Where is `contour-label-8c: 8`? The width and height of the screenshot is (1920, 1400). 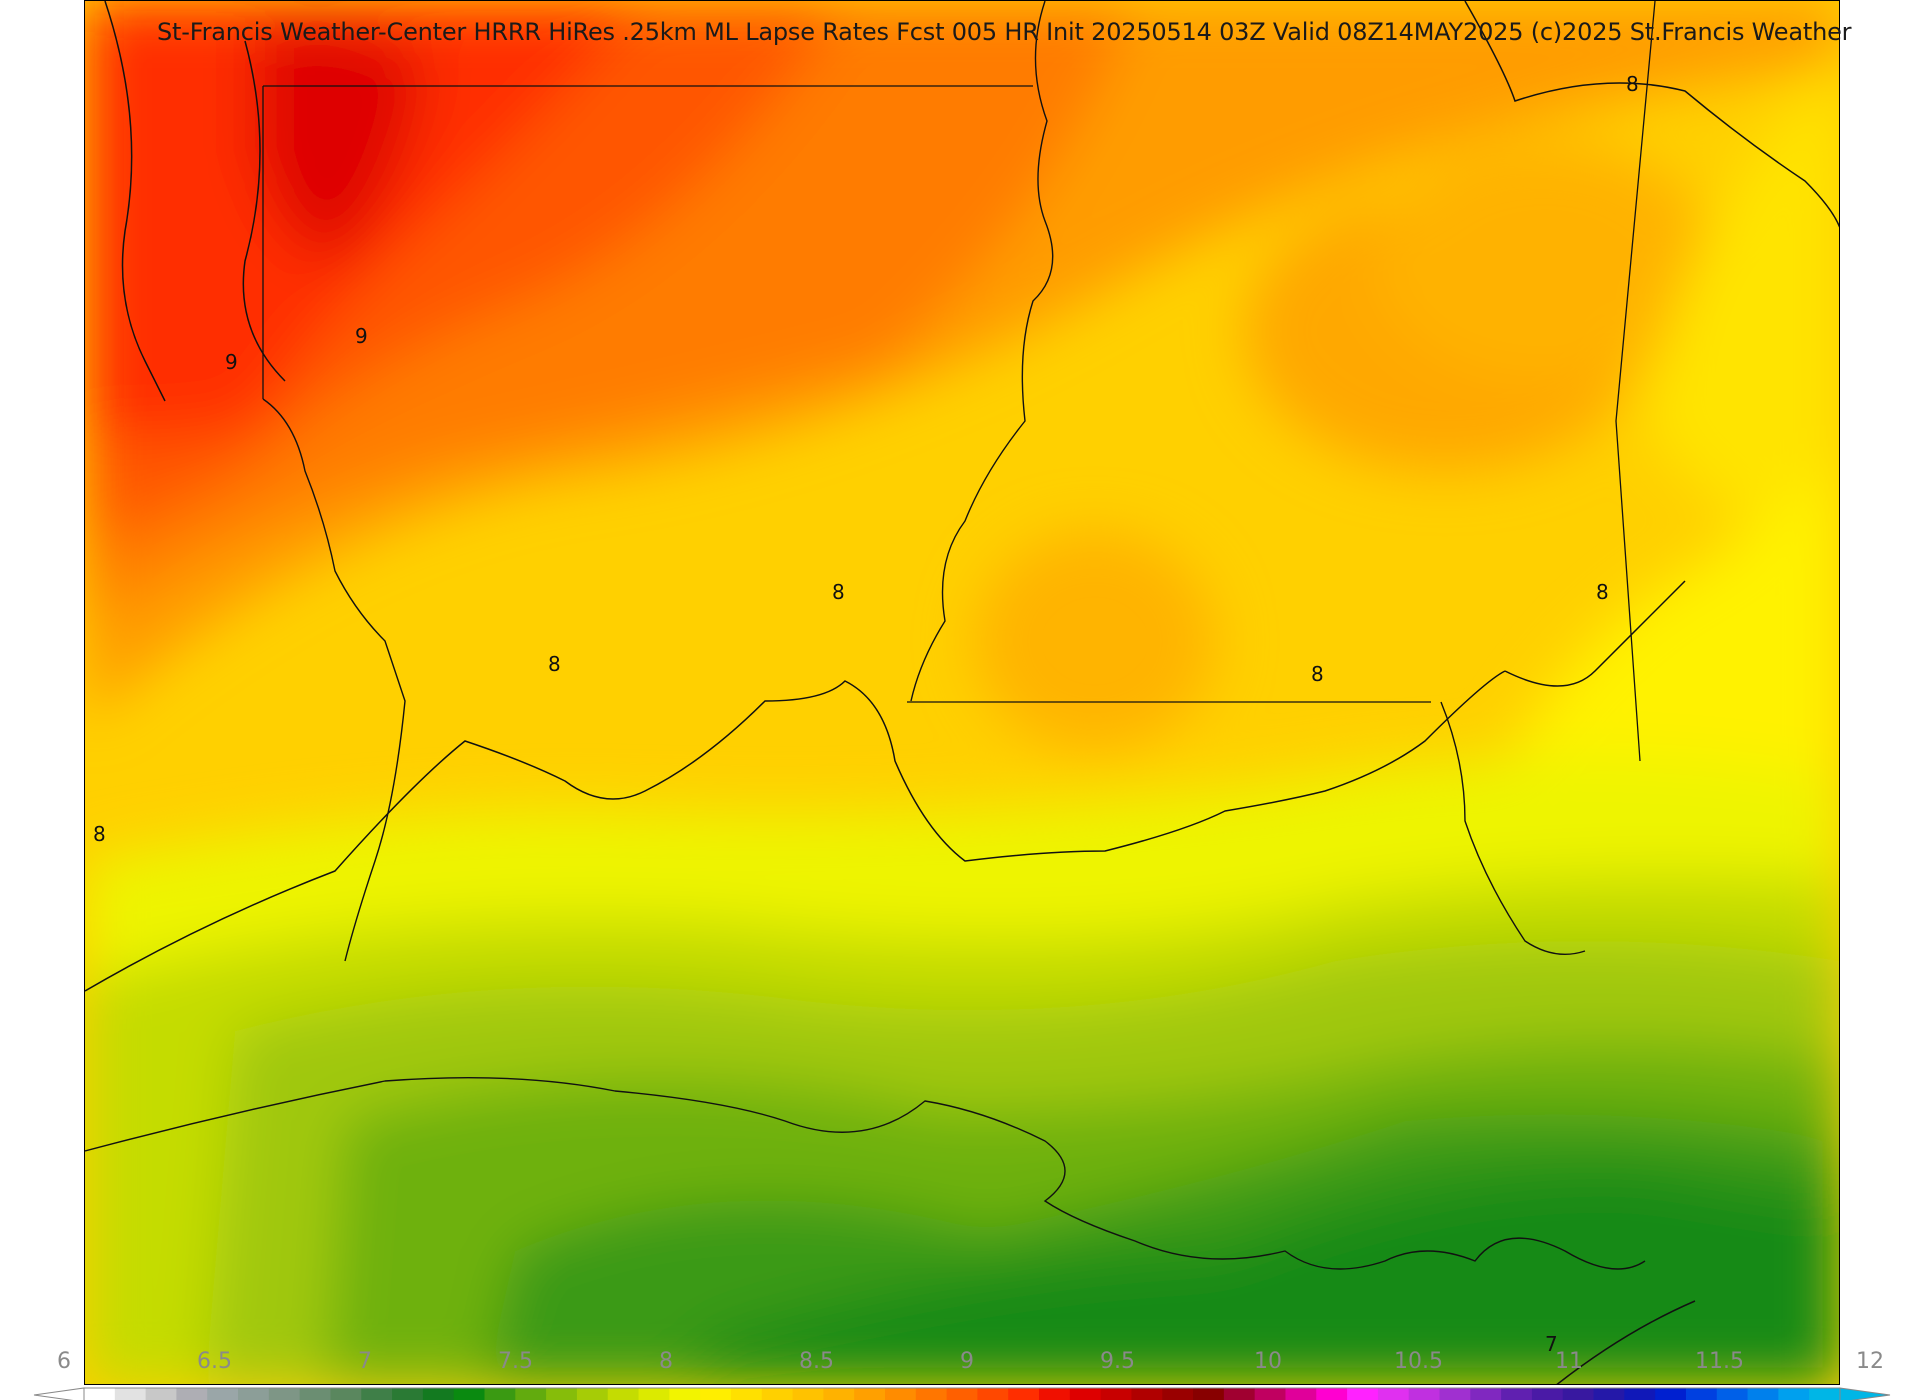
contour-label-8c: 8 is located at coordinates (554, 664).